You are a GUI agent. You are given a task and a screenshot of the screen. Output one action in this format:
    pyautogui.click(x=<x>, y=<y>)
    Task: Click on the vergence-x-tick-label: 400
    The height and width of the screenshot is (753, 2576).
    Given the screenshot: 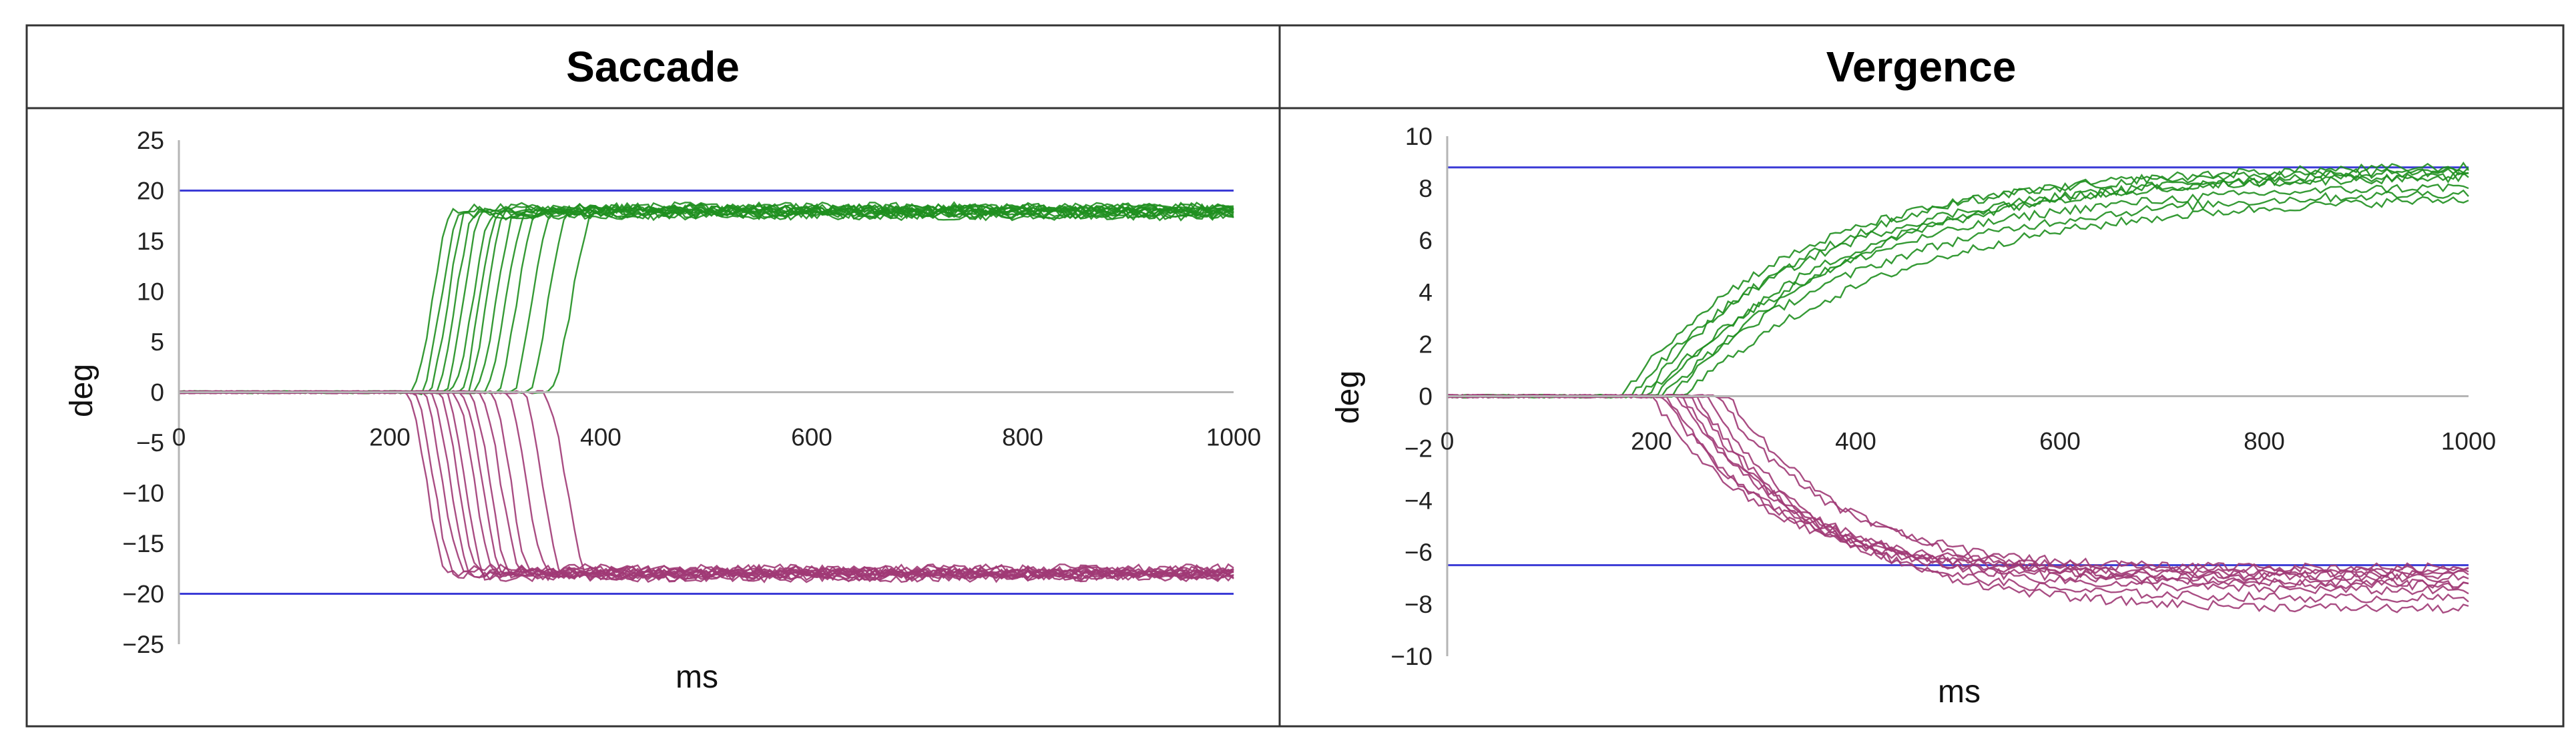 What is the action you would take?
    pyautogui.click(x=1855, y=441)
    